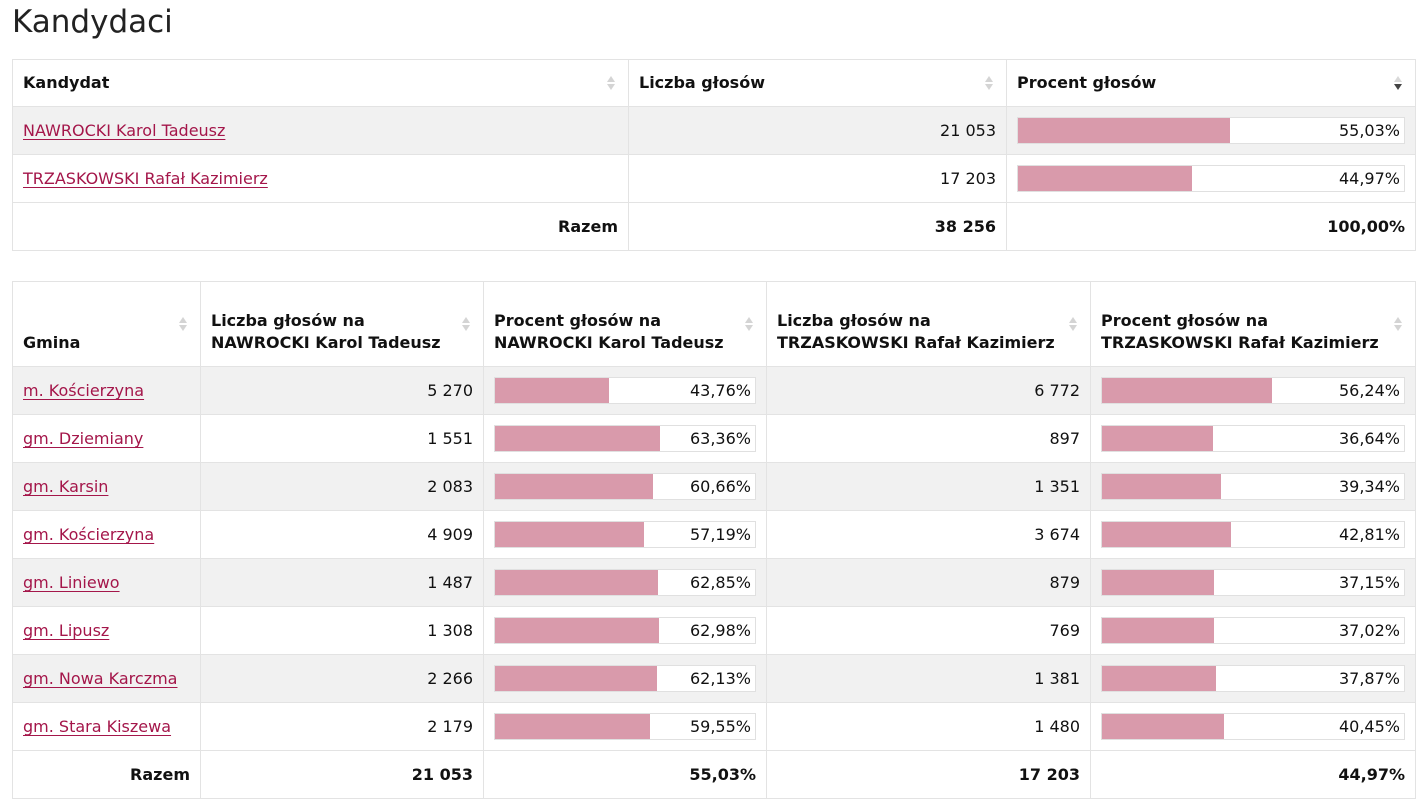 This screenshot has height=802, width=1425. I want to click on percent-bar-cell: 63,36%, so click(625, 438).